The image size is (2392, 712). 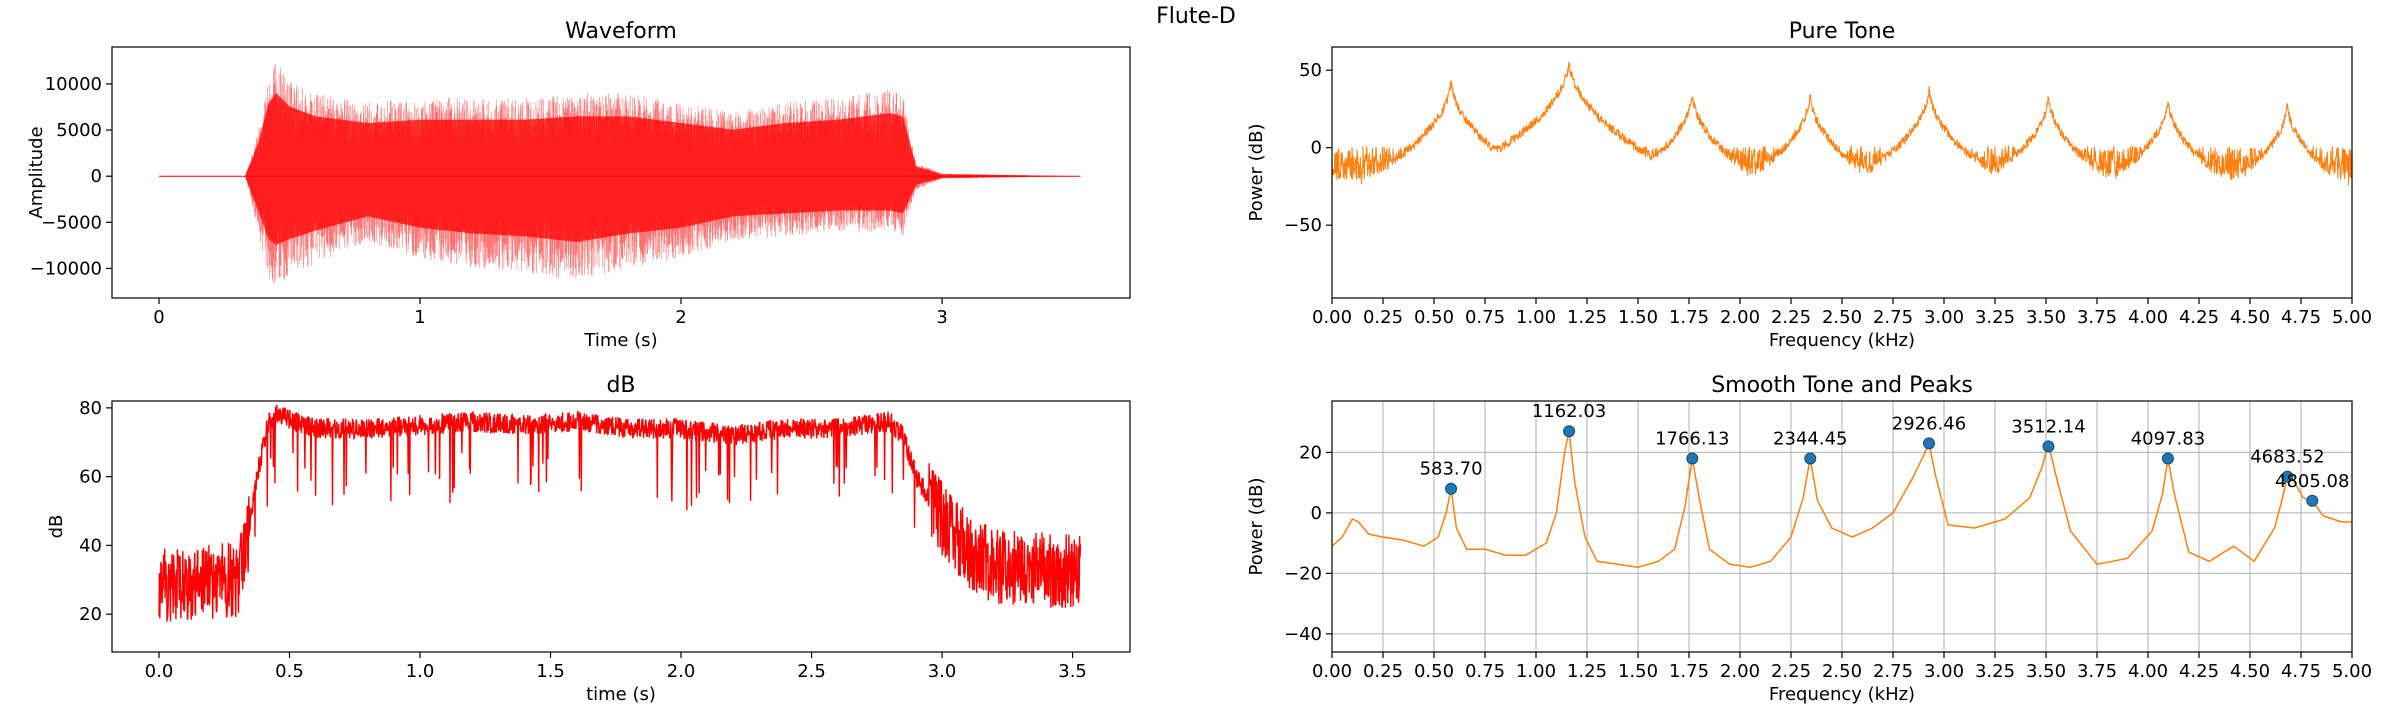 What do you see at coordinates (1893, 317) in the screenshot?
I see `x-tick-label: 2.75` at bounding box center [1893, 317].